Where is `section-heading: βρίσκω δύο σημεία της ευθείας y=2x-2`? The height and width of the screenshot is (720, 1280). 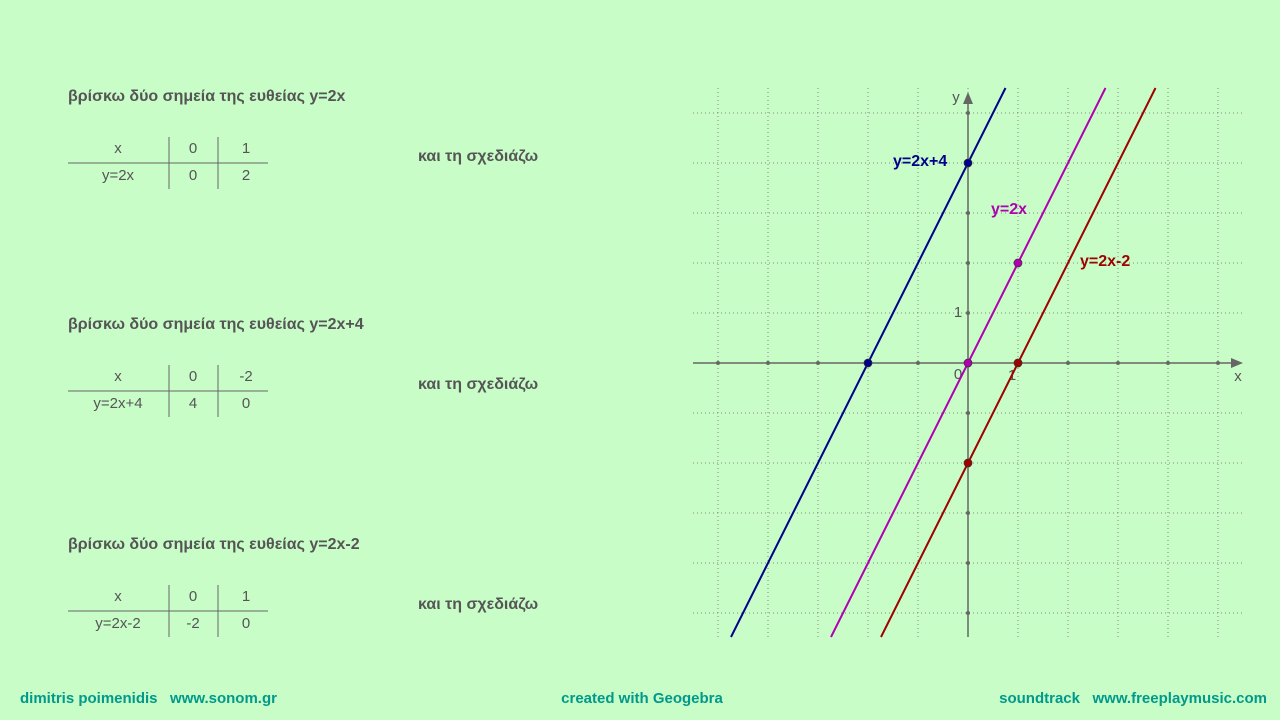 section-heading: βρίσκω δύο σημεία της ευθείας y=2x-2 is located at coordinates (214, 544).